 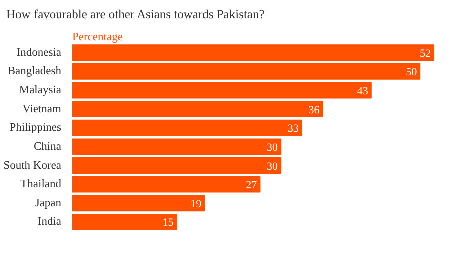 What do you see at coordinates (48, 203) in the screenshot?
I see `y-tick-label: Japan` at bounding box center [48, 203].